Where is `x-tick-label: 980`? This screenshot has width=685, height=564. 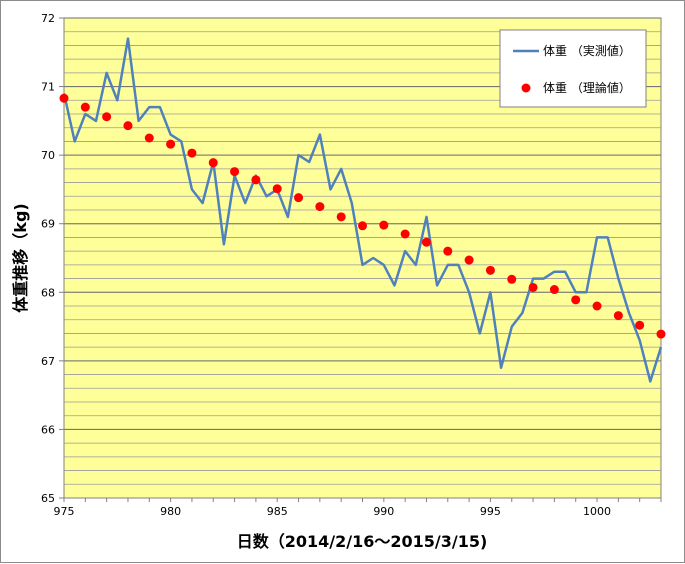
x-tick-label: 980 is located at coordinates (170, 511).